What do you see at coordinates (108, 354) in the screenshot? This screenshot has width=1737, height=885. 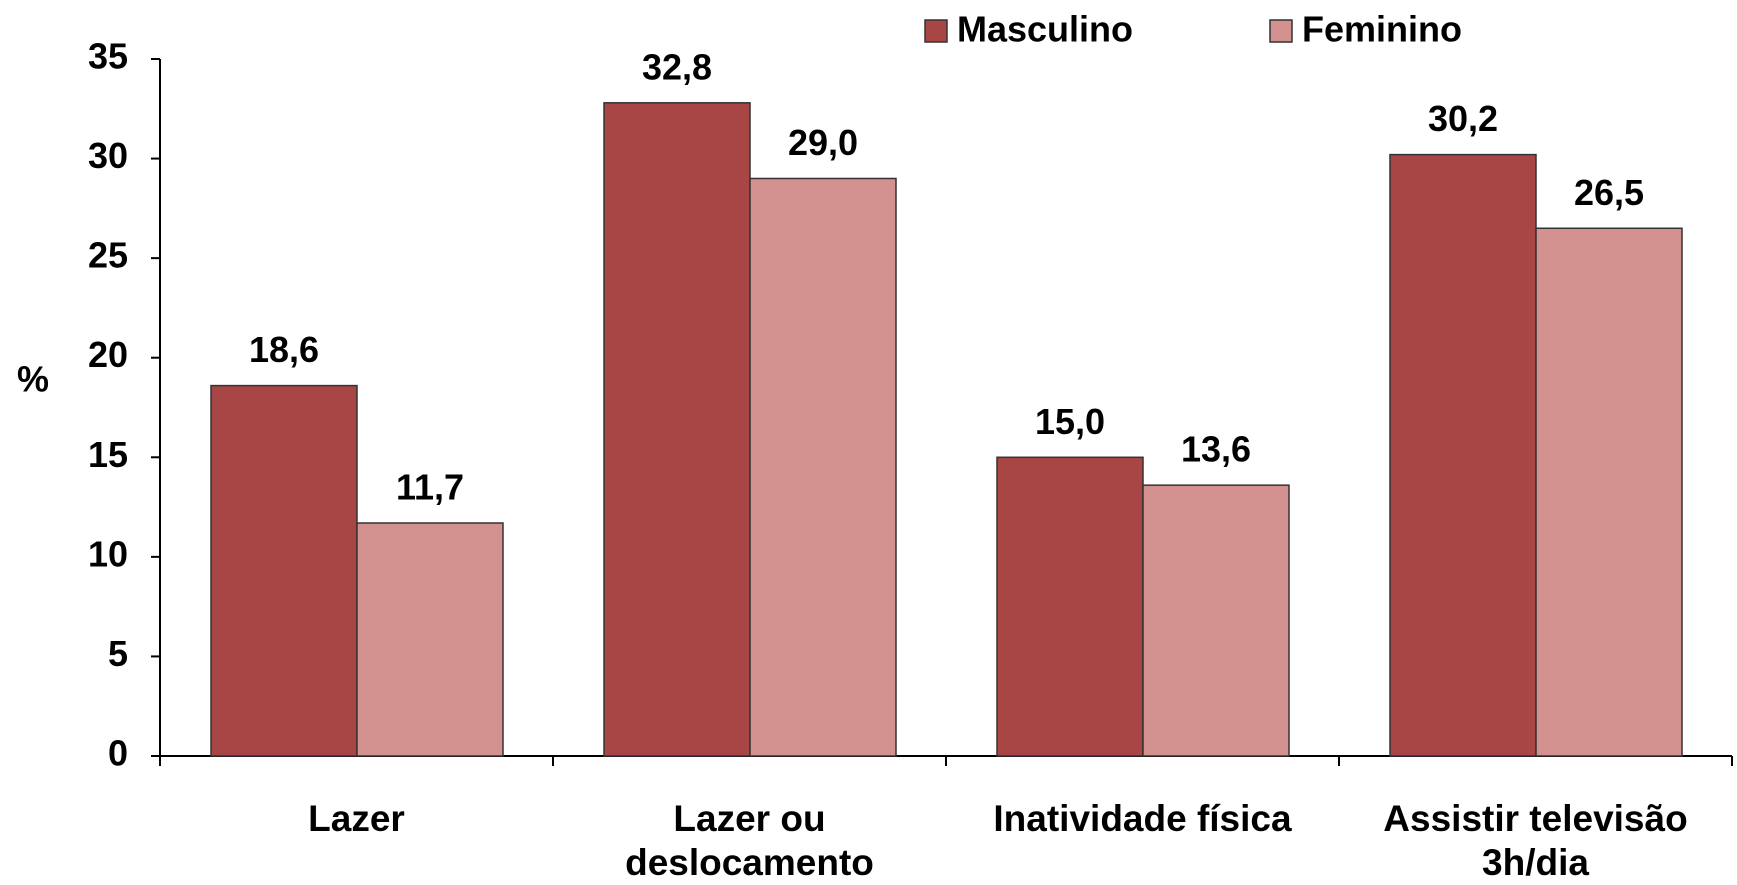 I see `y-tick-label: 20` at bounding box center [108, 354].